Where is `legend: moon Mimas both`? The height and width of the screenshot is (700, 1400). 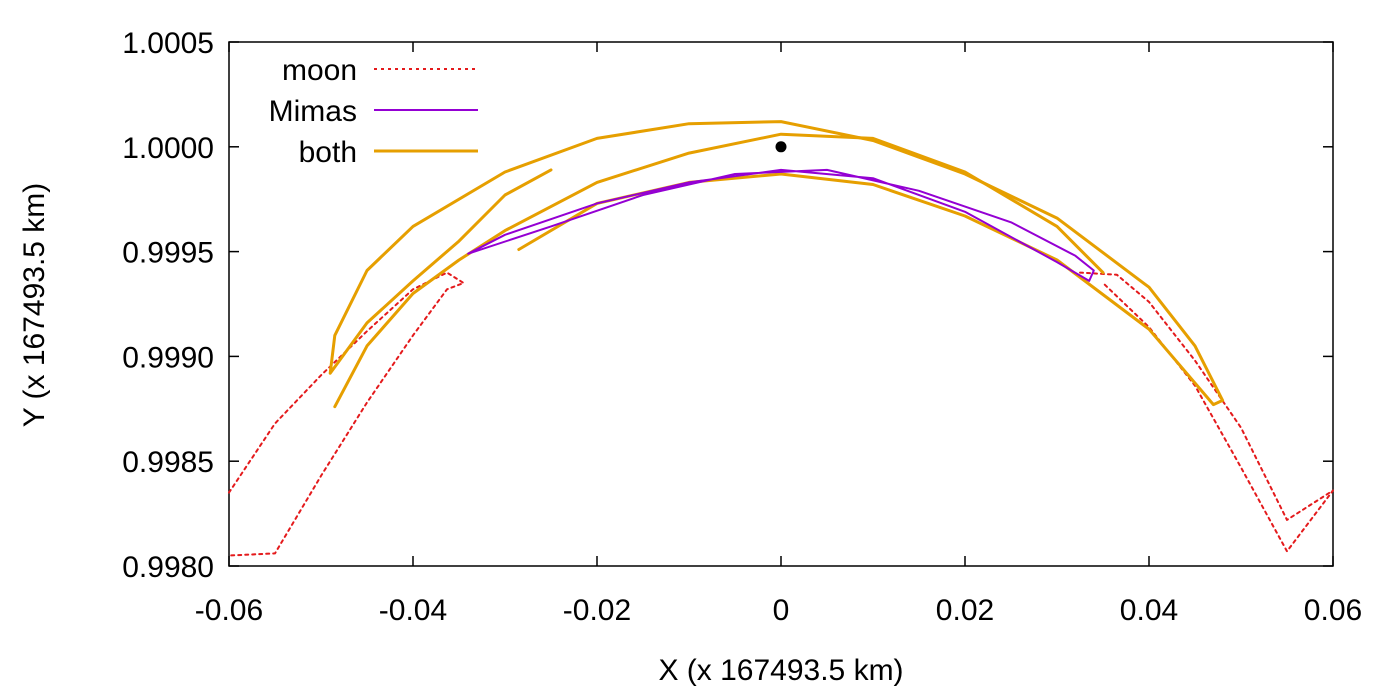 legend: moon Mimas both is located at coordinates (373, 111).